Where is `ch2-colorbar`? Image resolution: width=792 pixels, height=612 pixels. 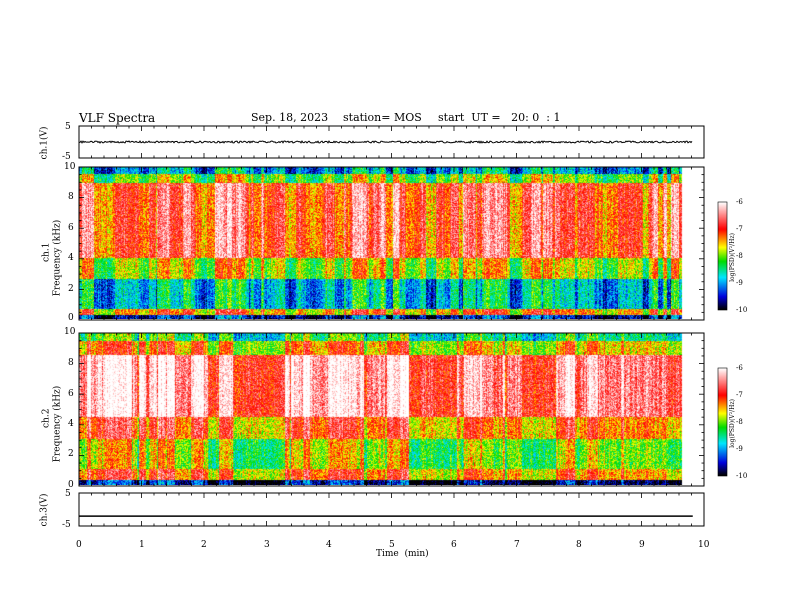 ch2-colorbar is located at coordinates (722, 422).